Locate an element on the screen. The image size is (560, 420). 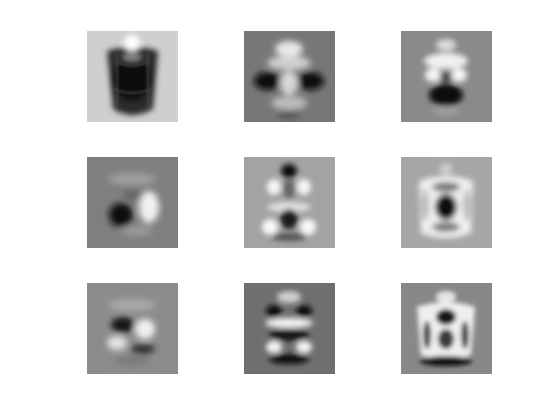
basis-image-5-graphic is located at coordinates (289, 202).